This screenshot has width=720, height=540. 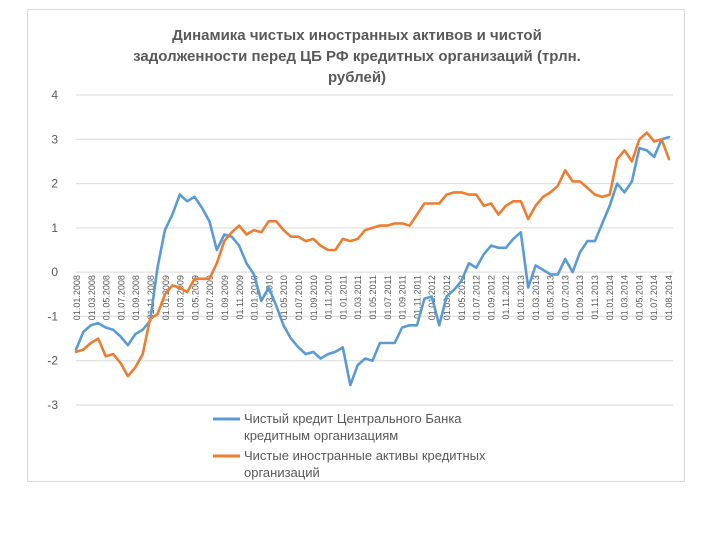 I want to click on x-tick-label: 01.05.2009, so click(x=195, y=297).